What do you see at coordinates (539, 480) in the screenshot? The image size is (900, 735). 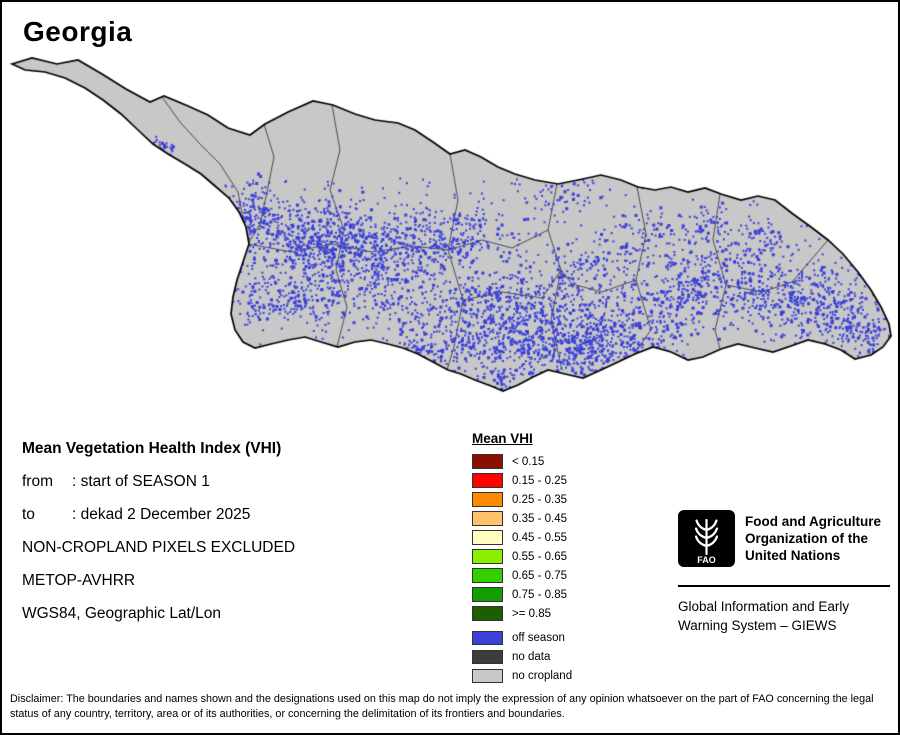 I see `legend-class-label: 0.15 - 0.25` at bounding box center [539, 480].